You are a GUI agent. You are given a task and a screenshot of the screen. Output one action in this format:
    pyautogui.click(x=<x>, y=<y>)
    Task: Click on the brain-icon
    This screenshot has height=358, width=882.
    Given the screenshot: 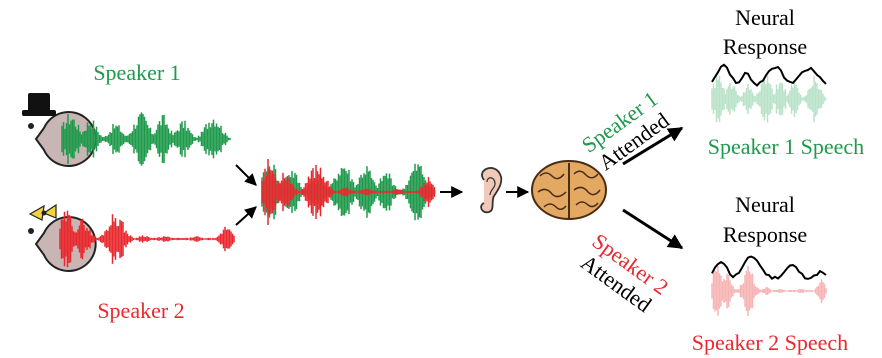 What is the action you would take?
    pyautogui.click(x=569, y=190)
    